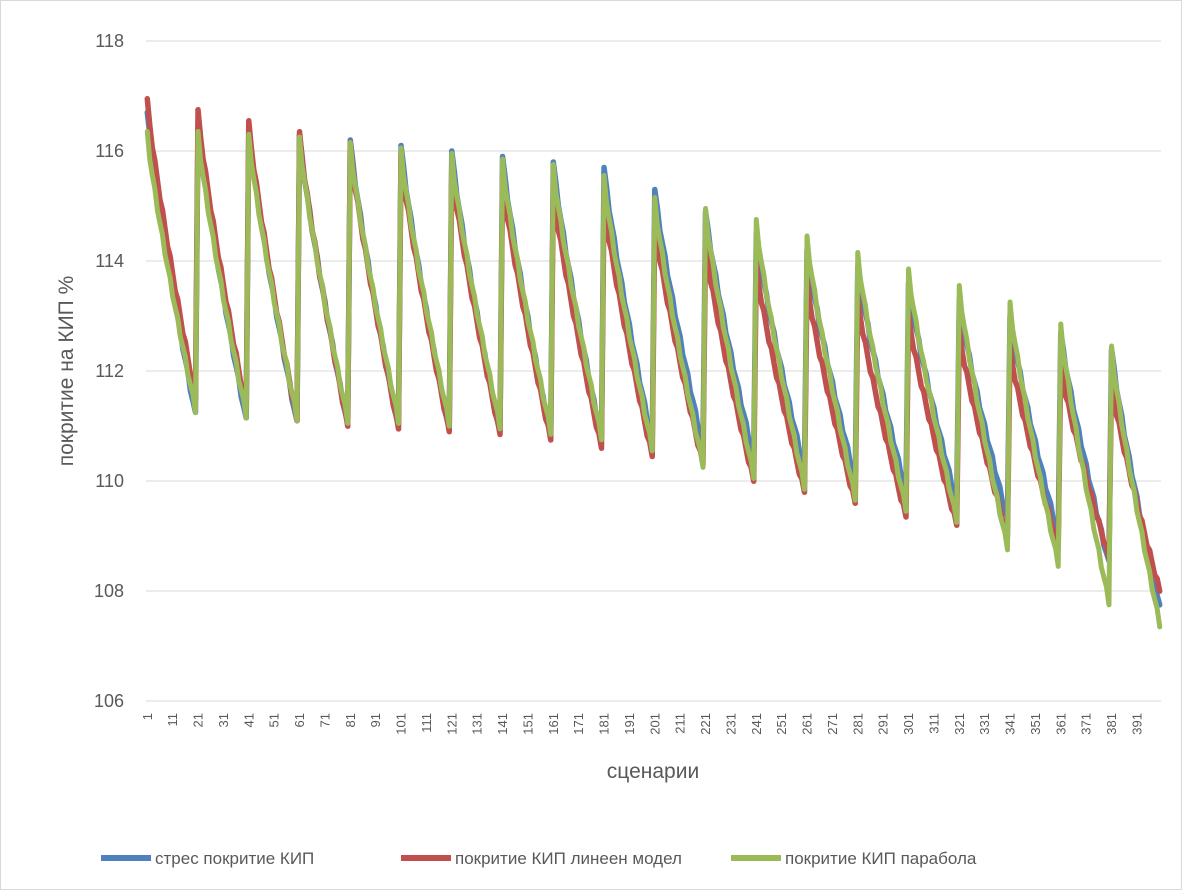 Image resolution: width=1182 pixels, height=894 pixels. I want to click on x-tick-label: 271, so click(832, 724).